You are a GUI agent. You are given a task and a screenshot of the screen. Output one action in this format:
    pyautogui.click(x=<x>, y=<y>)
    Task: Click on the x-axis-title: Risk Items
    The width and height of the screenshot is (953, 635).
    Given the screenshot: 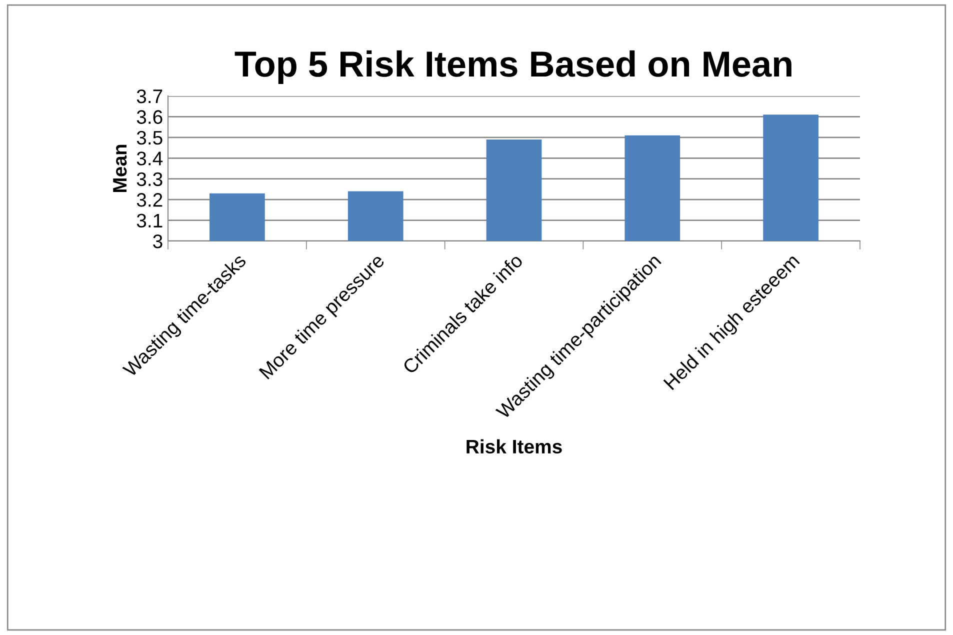 What is the action you would take?
    pyautogui.click(x=514, y=446)
    